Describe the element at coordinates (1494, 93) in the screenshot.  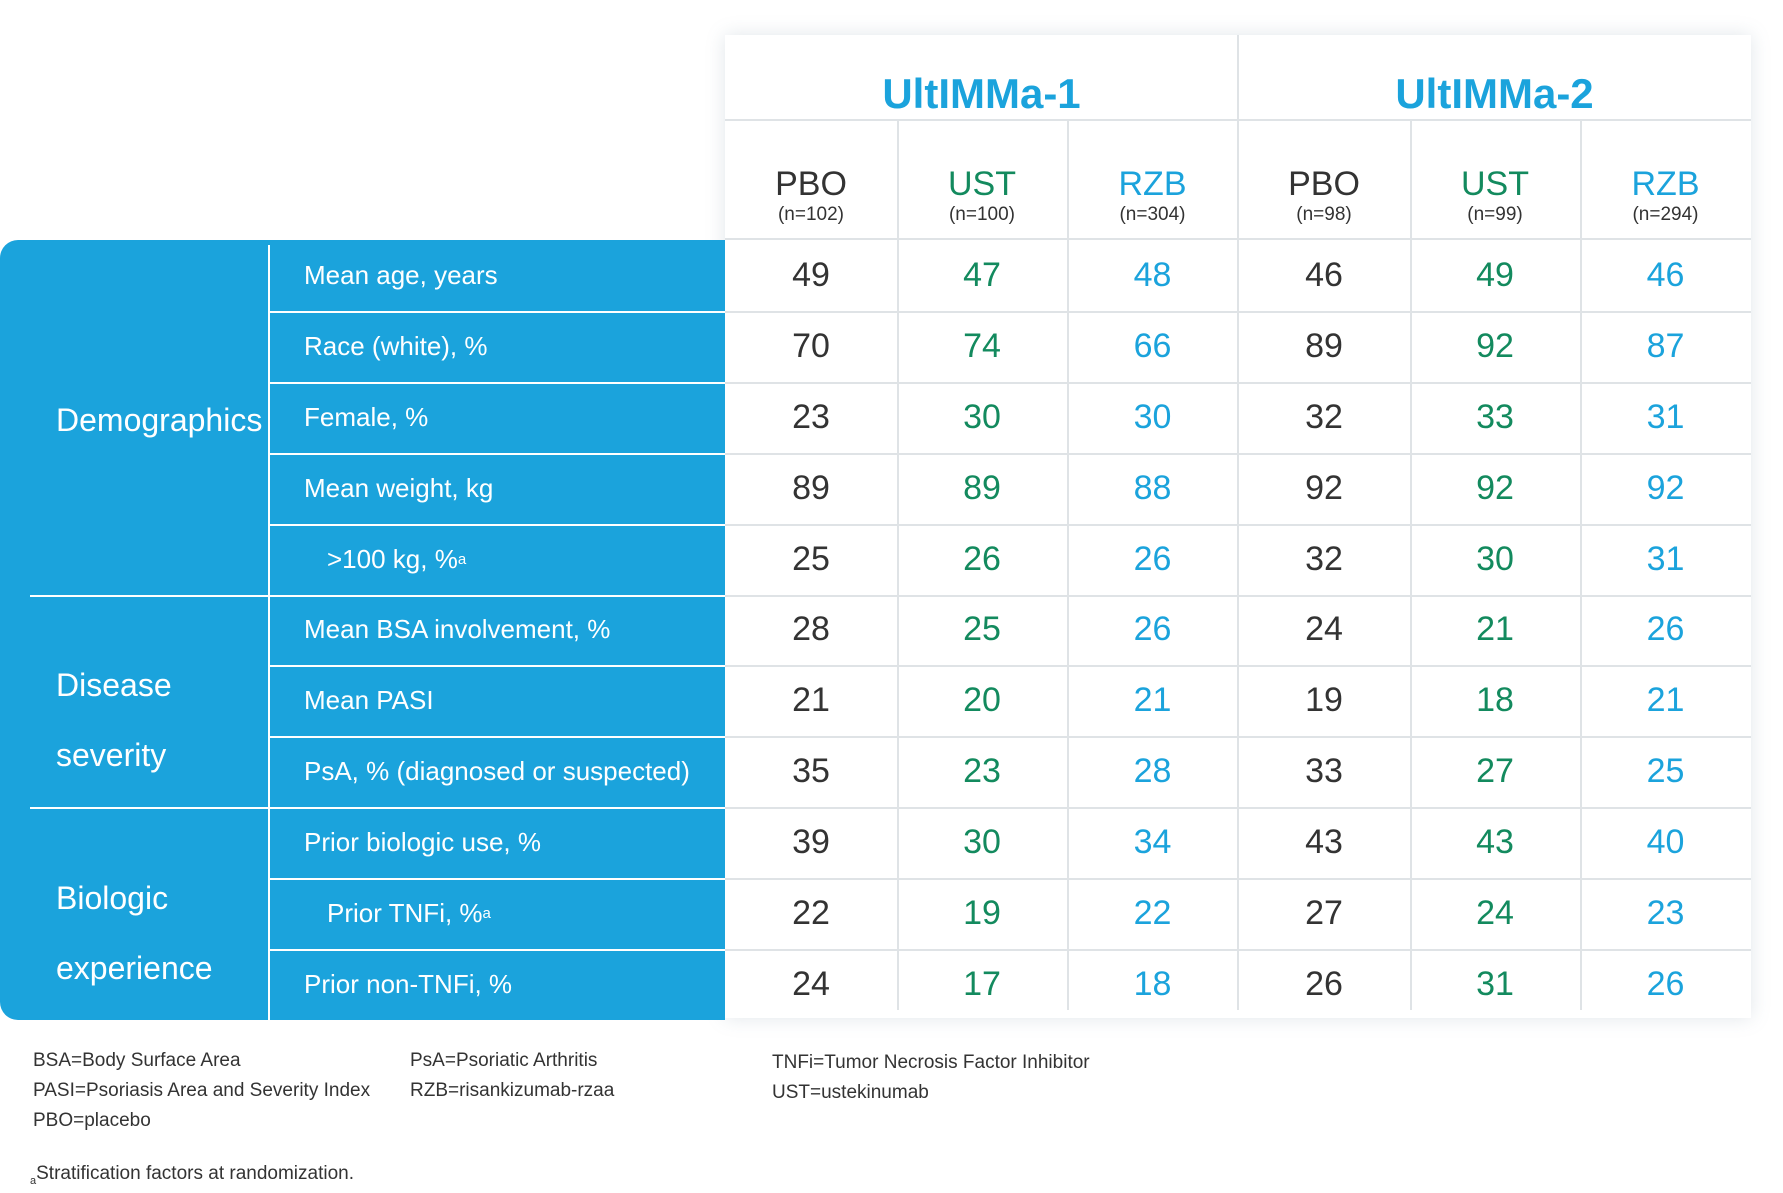
I see `study-title: UltIMMa-2` at that location.